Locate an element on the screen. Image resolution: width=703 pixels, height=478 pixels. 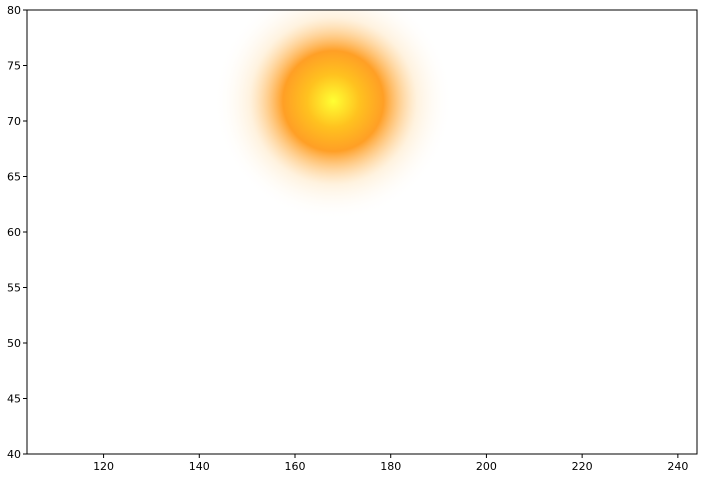
x-tick-label: 180 is located at coordinates (390, 466).